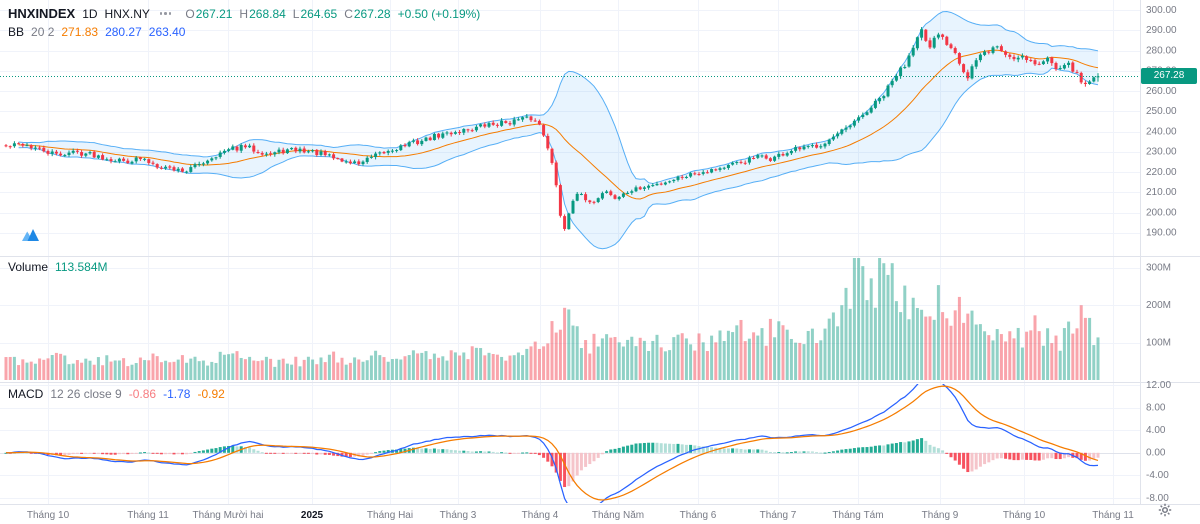  I want to click on macd-name: MACD, so click(26, 394).